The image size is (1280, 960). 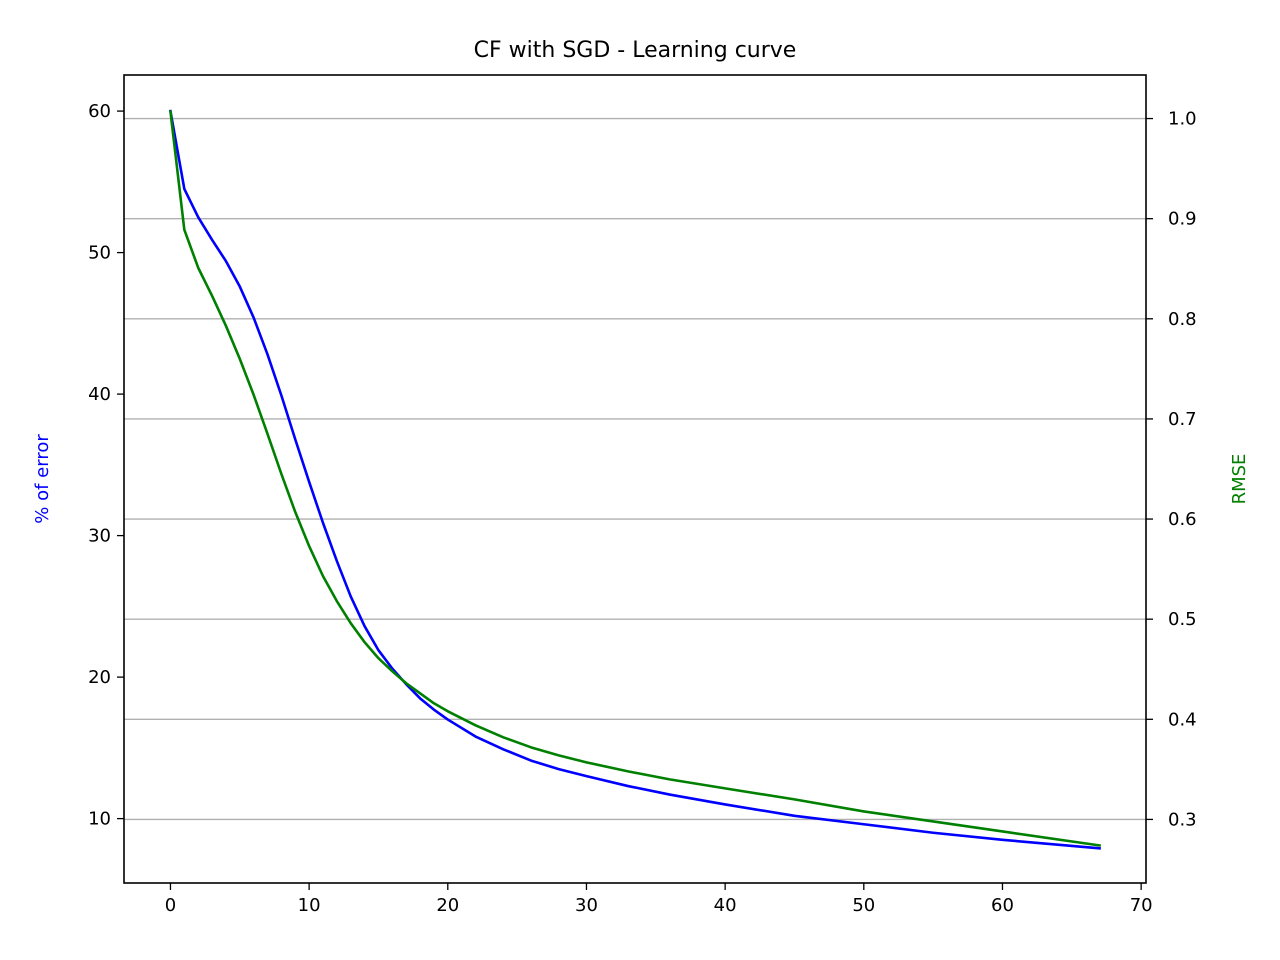 What do you see at coordinates (99, 819) in the screenshot?
I see `y-left-tick-label: 10` at bounding box center [99, 819].